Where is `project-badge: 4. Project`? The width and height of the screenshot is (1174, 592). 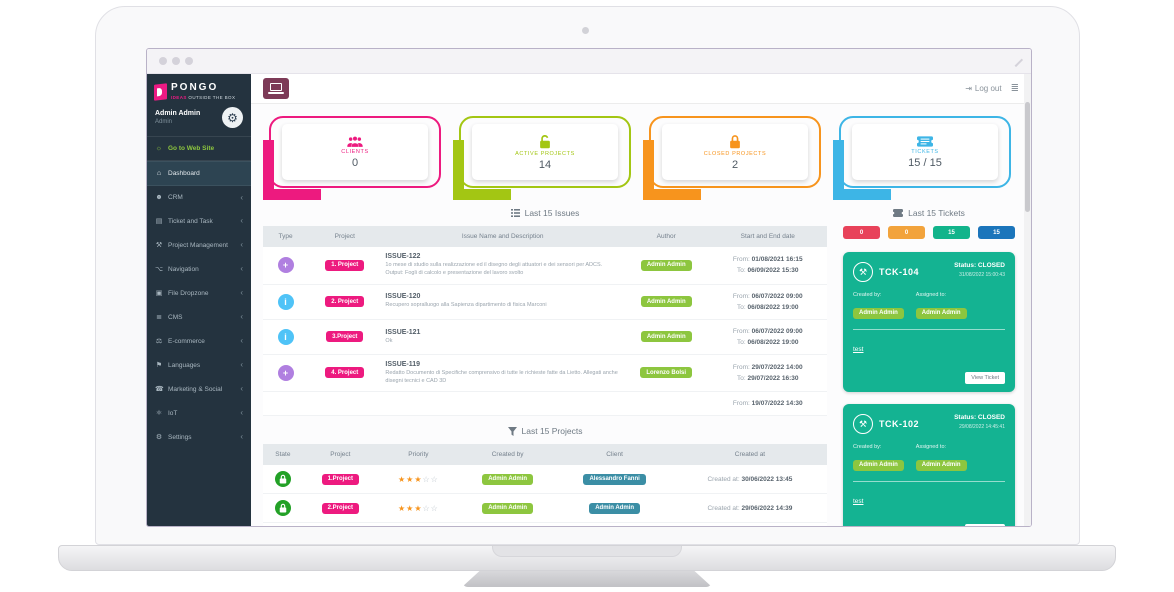 project-badge: 4. Project is located at coordinates (345, 373).